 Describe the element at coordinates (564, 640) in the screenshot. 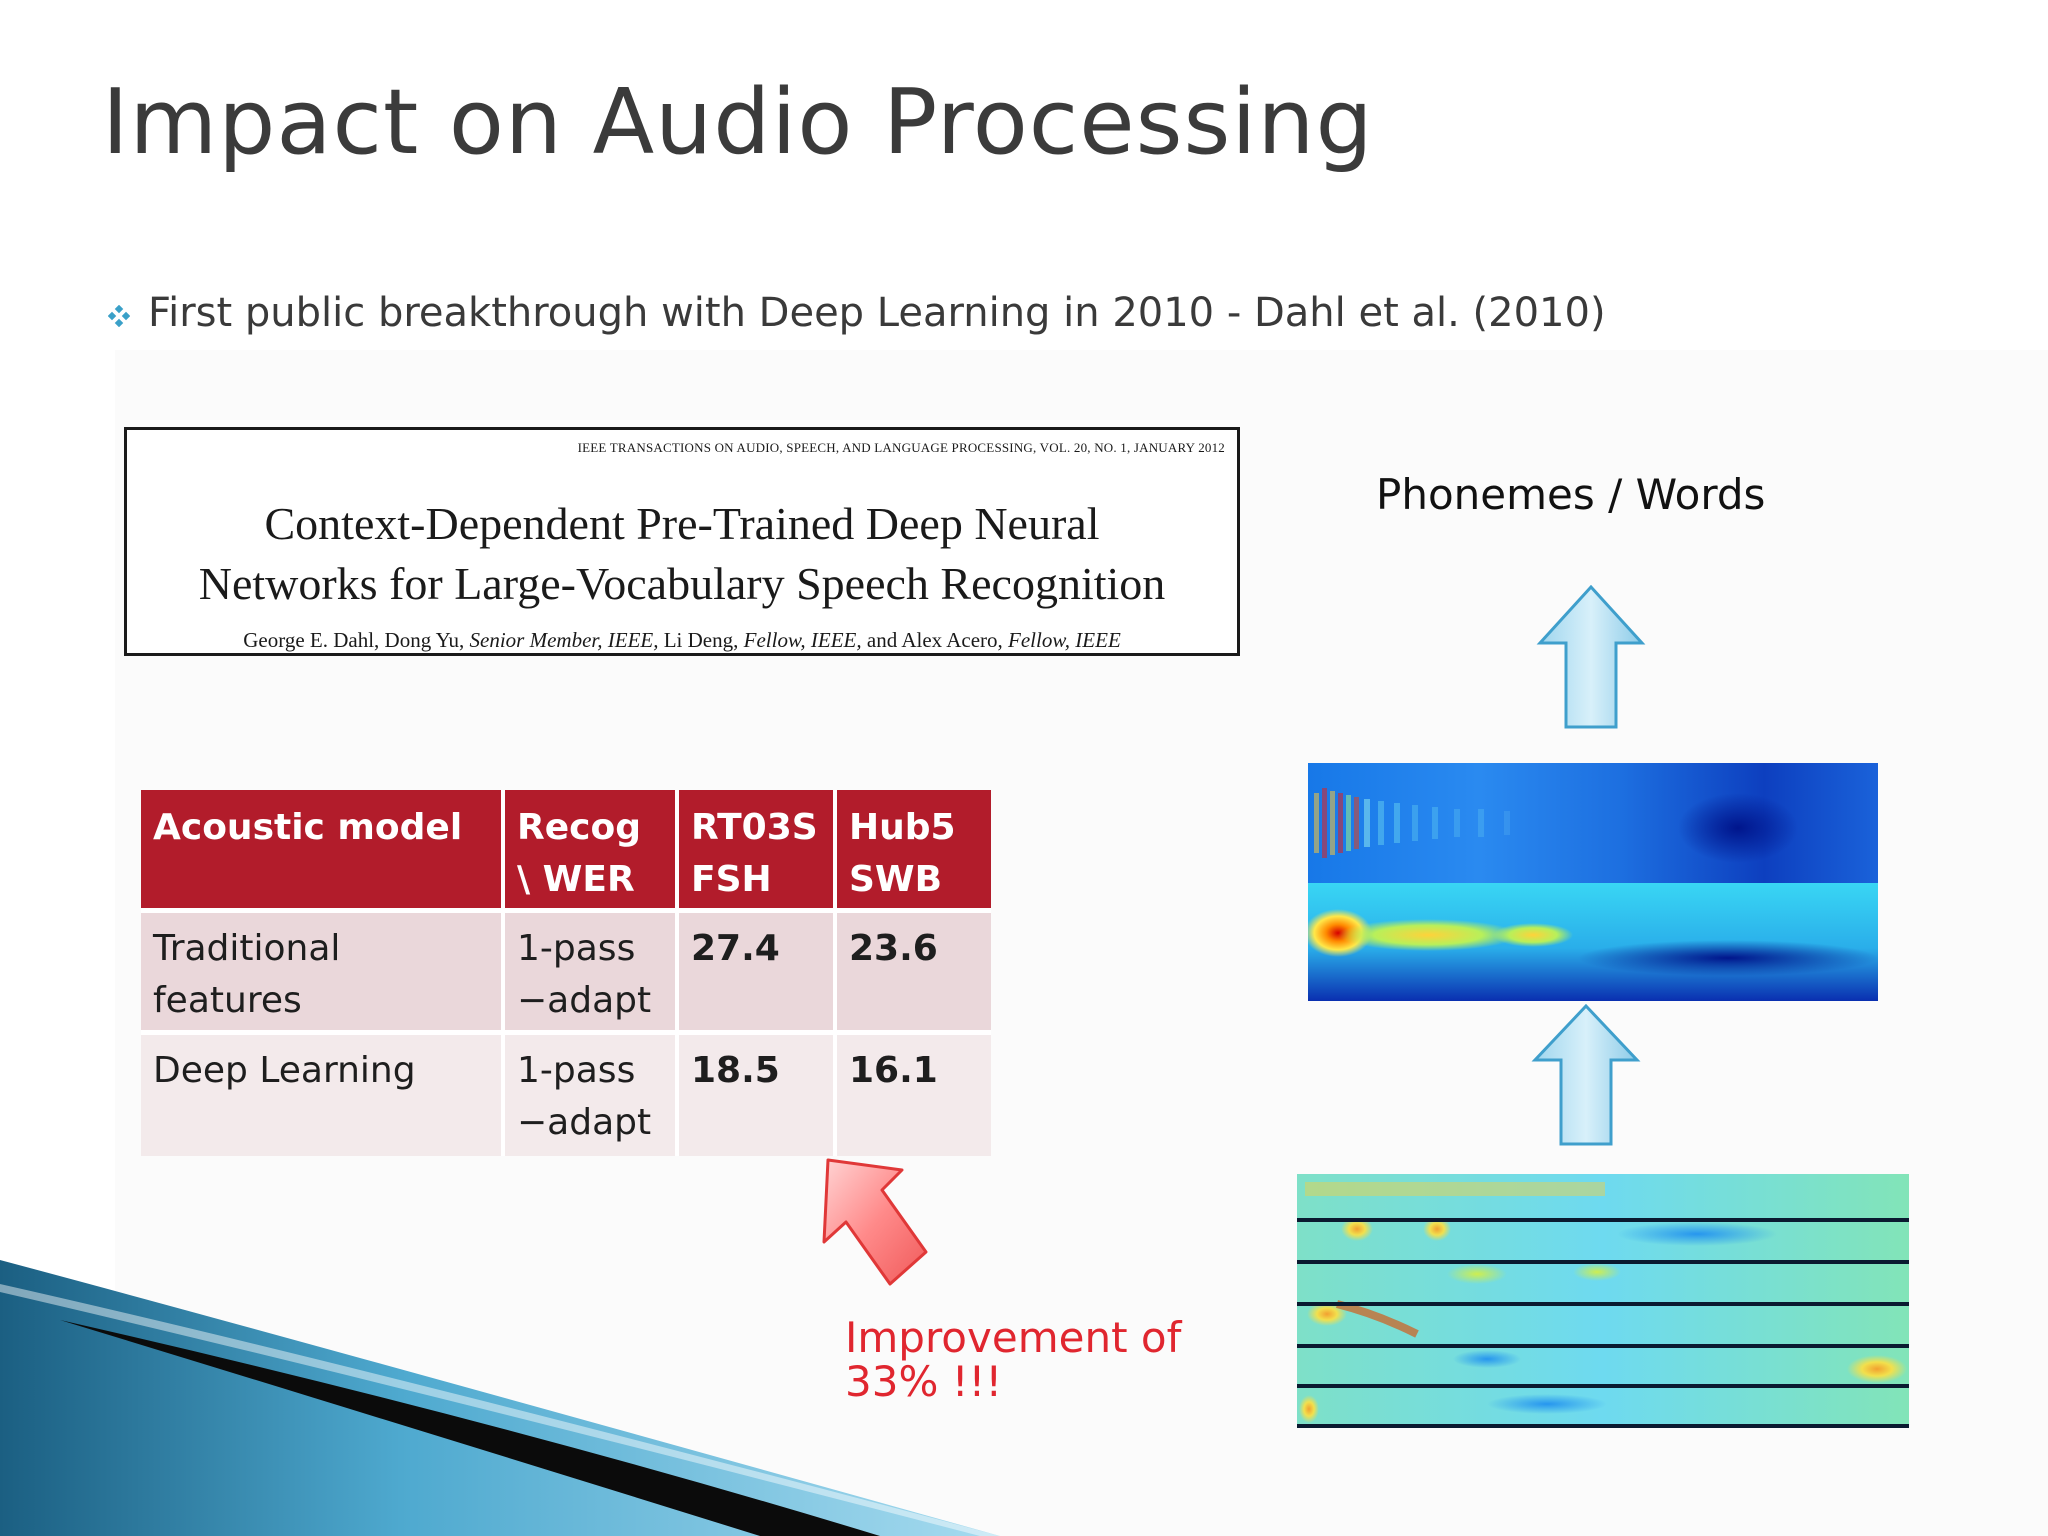

I see `author-role: Senior Member, IEEE,` at that location.